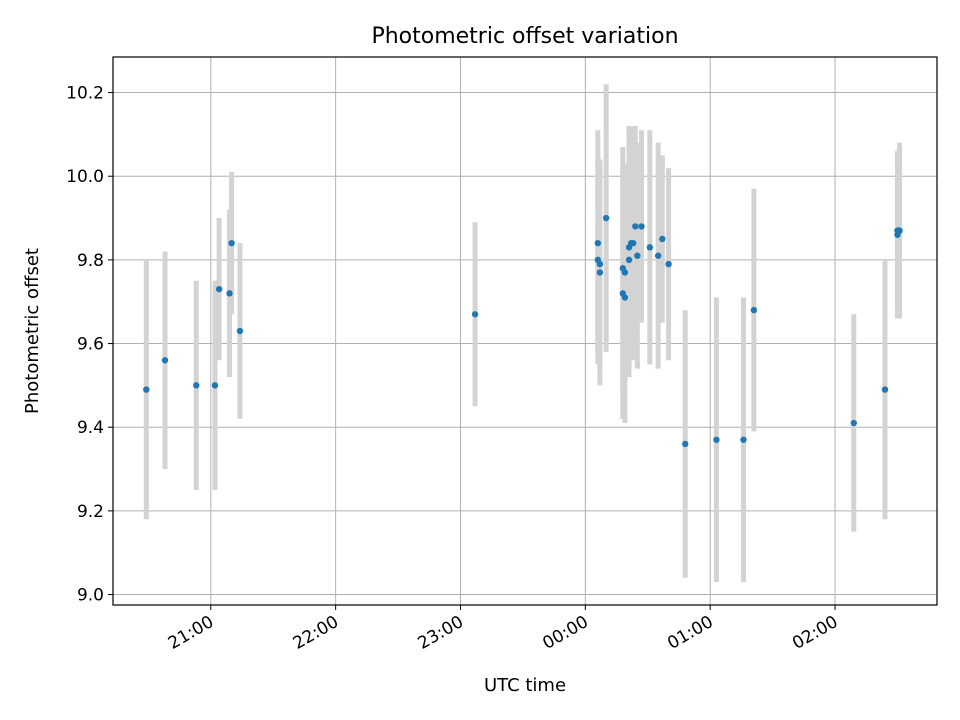 This screenshot has height=720, width=960. What do you see at coordinates (524, 36) in the screenshot?
I see `chart-title: Photometric offset variation` at bounding box center [524, 36].